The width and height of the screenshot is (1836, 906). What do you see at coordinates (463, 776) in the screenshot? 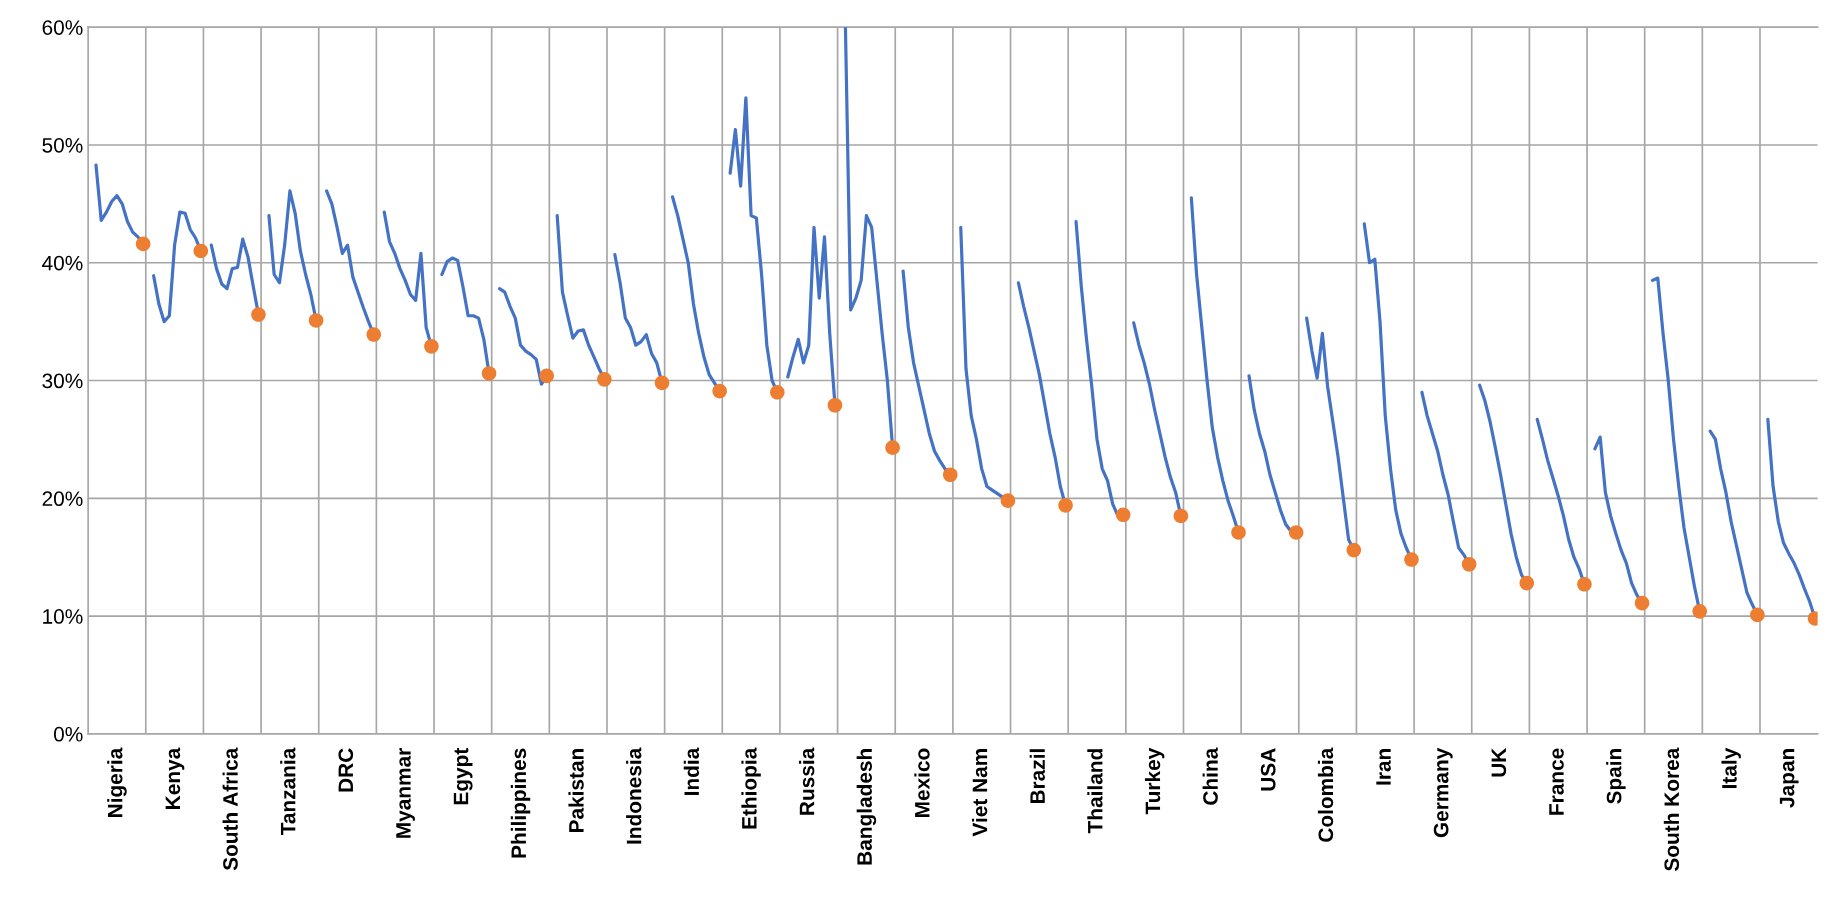
I see `x-tick-label: Egypt` at bounding box center [463, 776].